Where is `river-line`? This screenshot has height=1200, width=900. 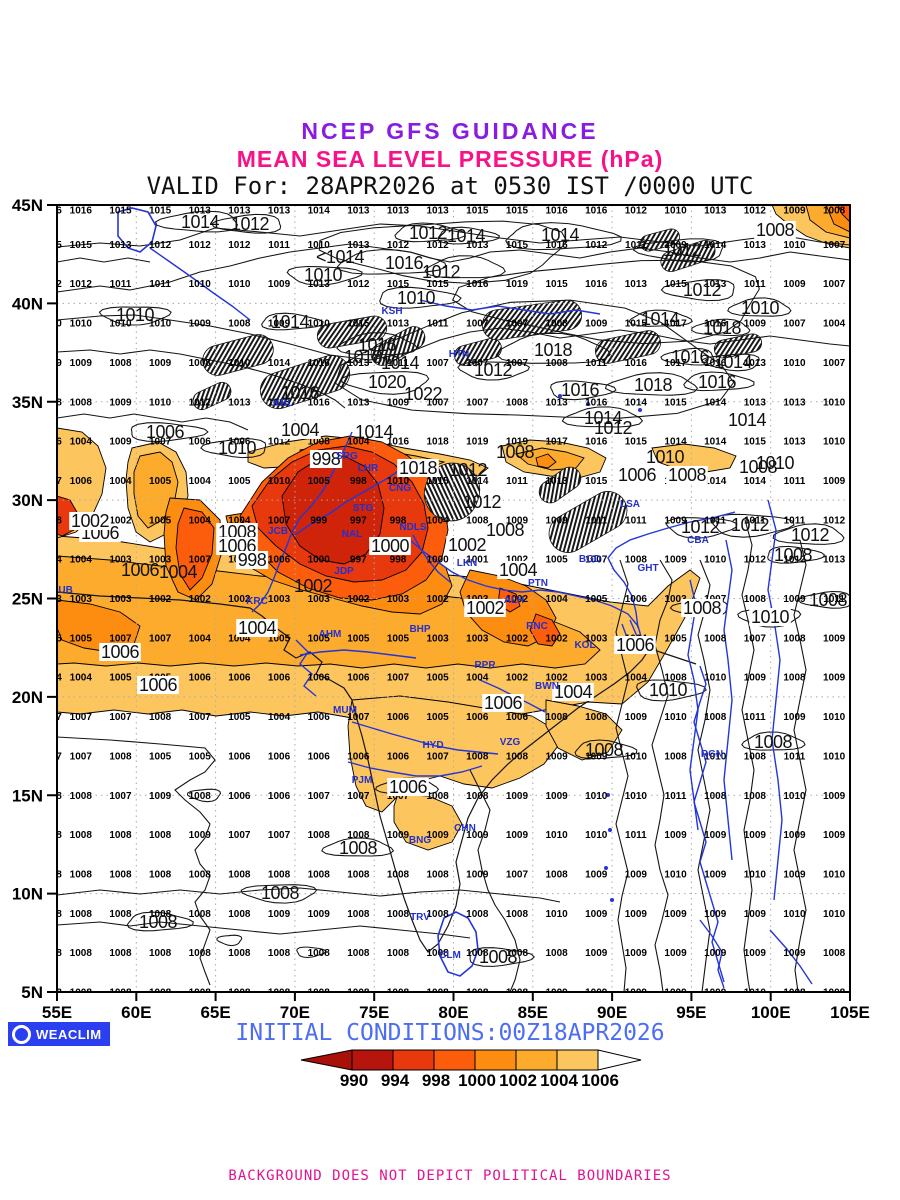
river-line is located at coordinates (415, 769).